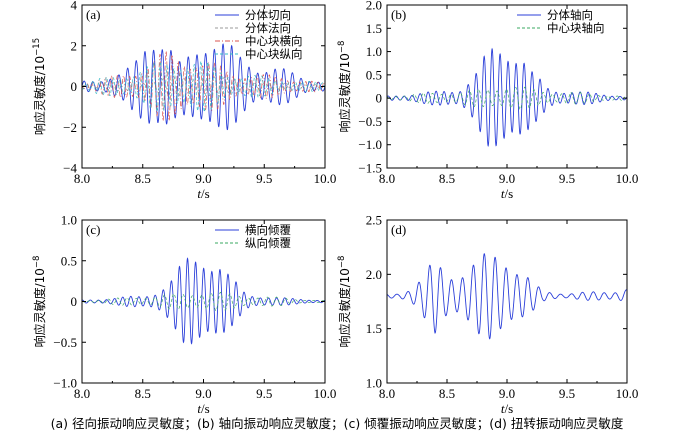 This screenshot has width=674, height=435. I want to click on y-tick-label: 2.5, so click(374, 220).